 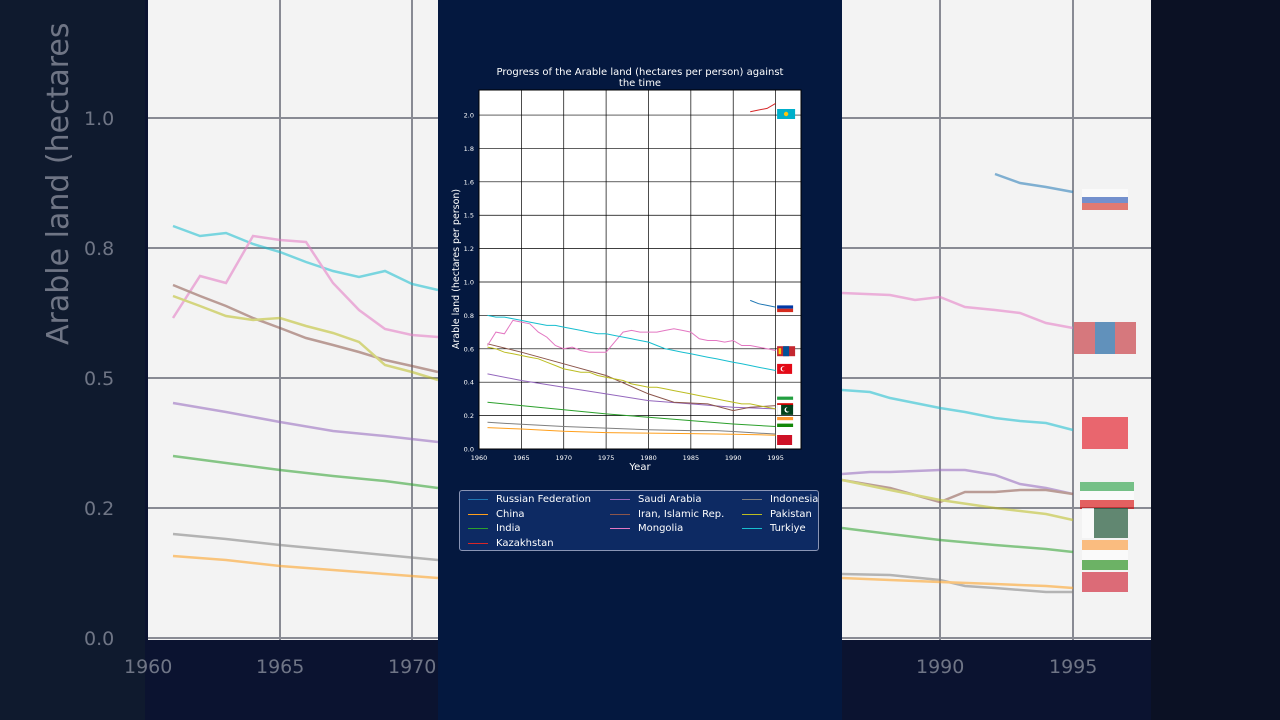 I want to click on legend-label: Saudi Arabia, so click(x=670, y=499).